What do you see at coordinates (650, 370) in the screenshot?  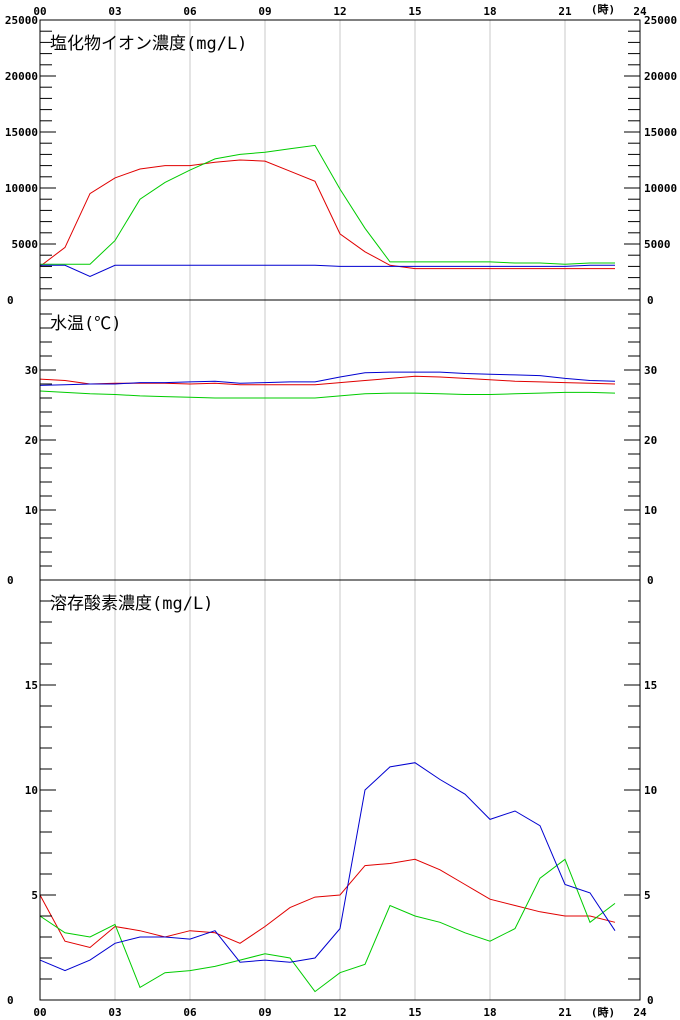 I see `y-tick-label-right: 30` at bounding box center [650, 370].